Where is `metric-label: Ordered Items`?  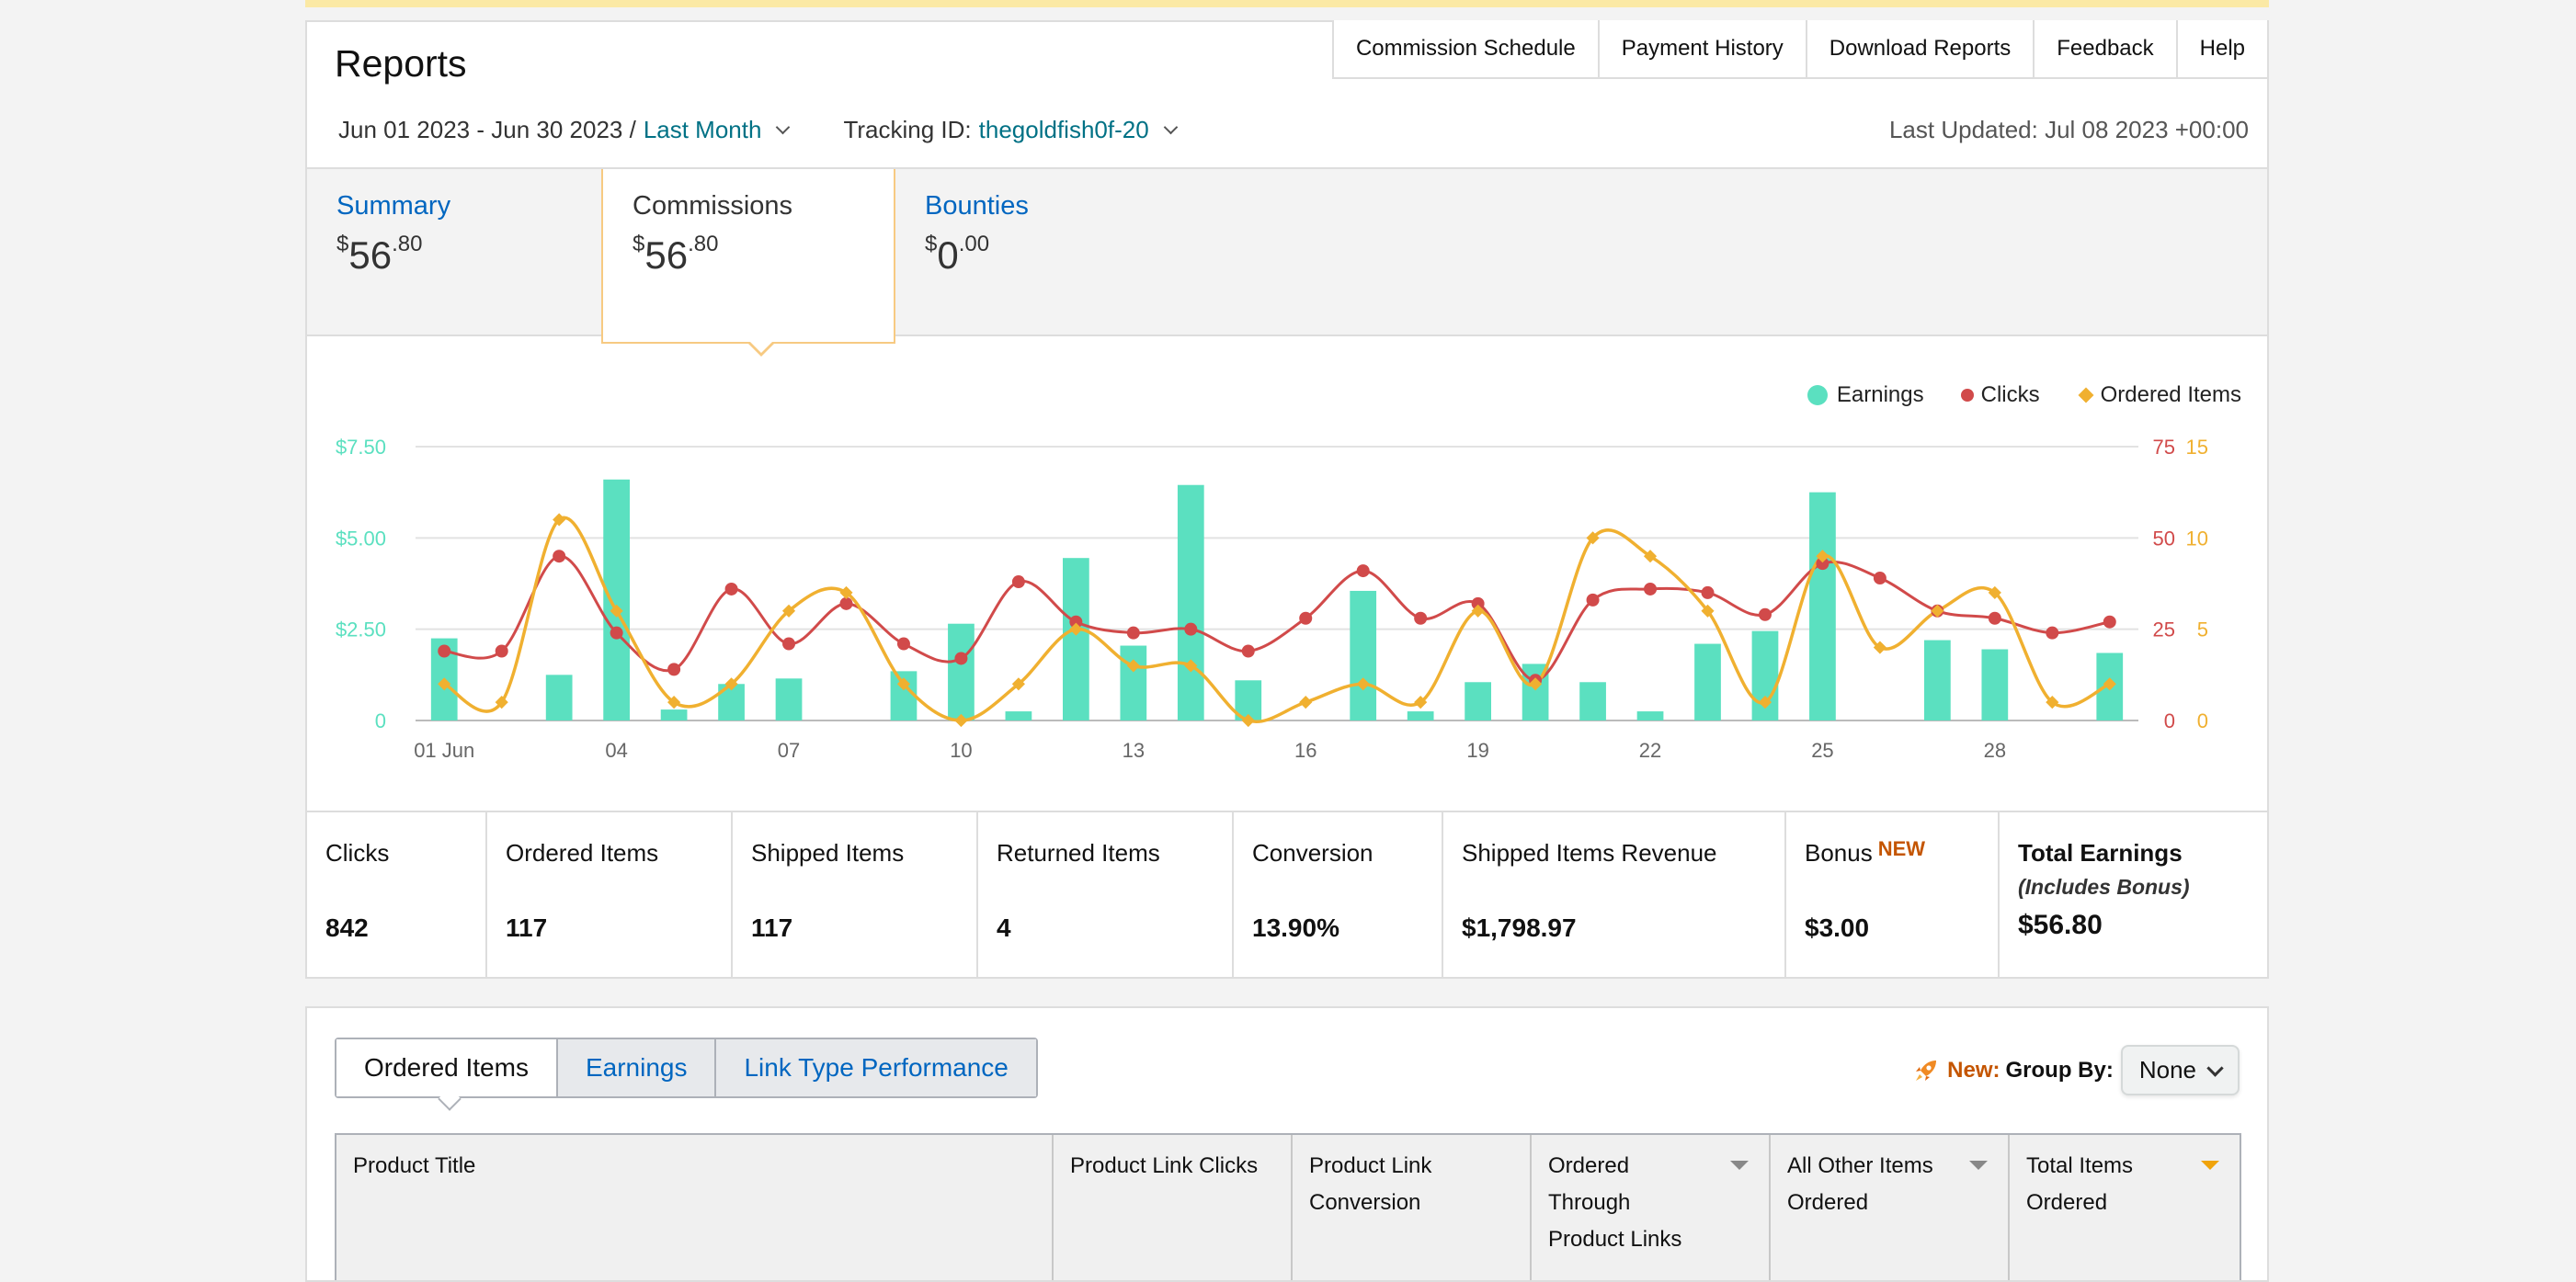 metric-label: Ordered Items is located at coordinates (582, 853).